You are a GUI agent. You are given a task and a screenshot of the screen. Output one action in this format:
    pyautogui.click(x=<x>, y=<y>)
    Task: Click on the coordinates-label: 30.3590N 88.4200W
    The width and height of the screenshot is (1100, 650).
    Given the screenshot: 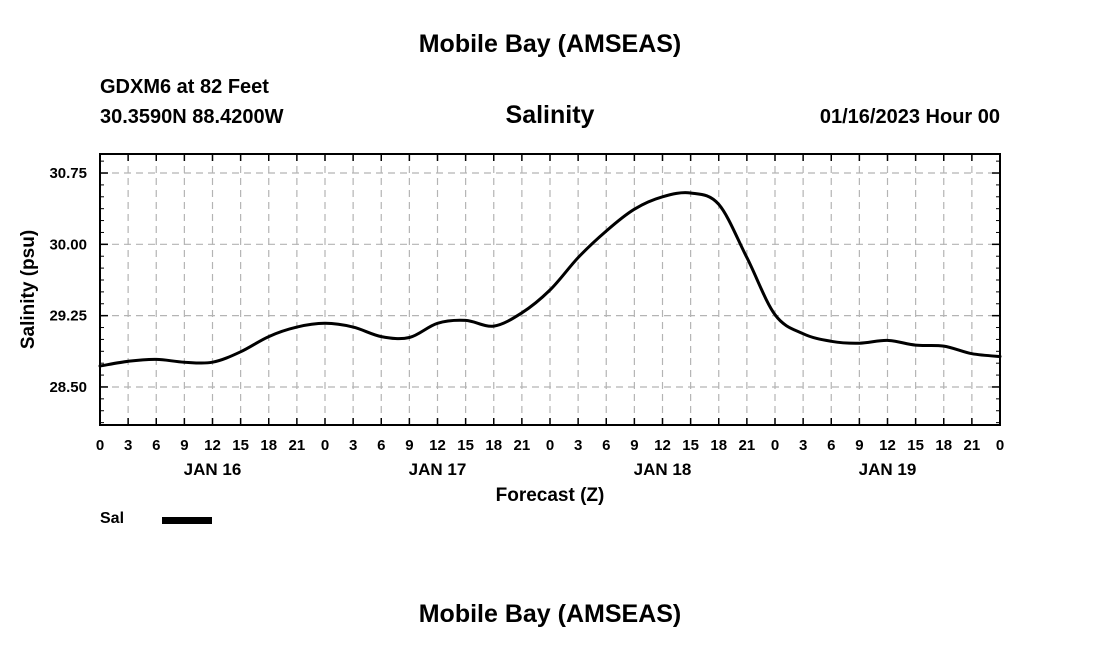 What is the action you would take?
    pyautogui.click(x=192, y=117)
    